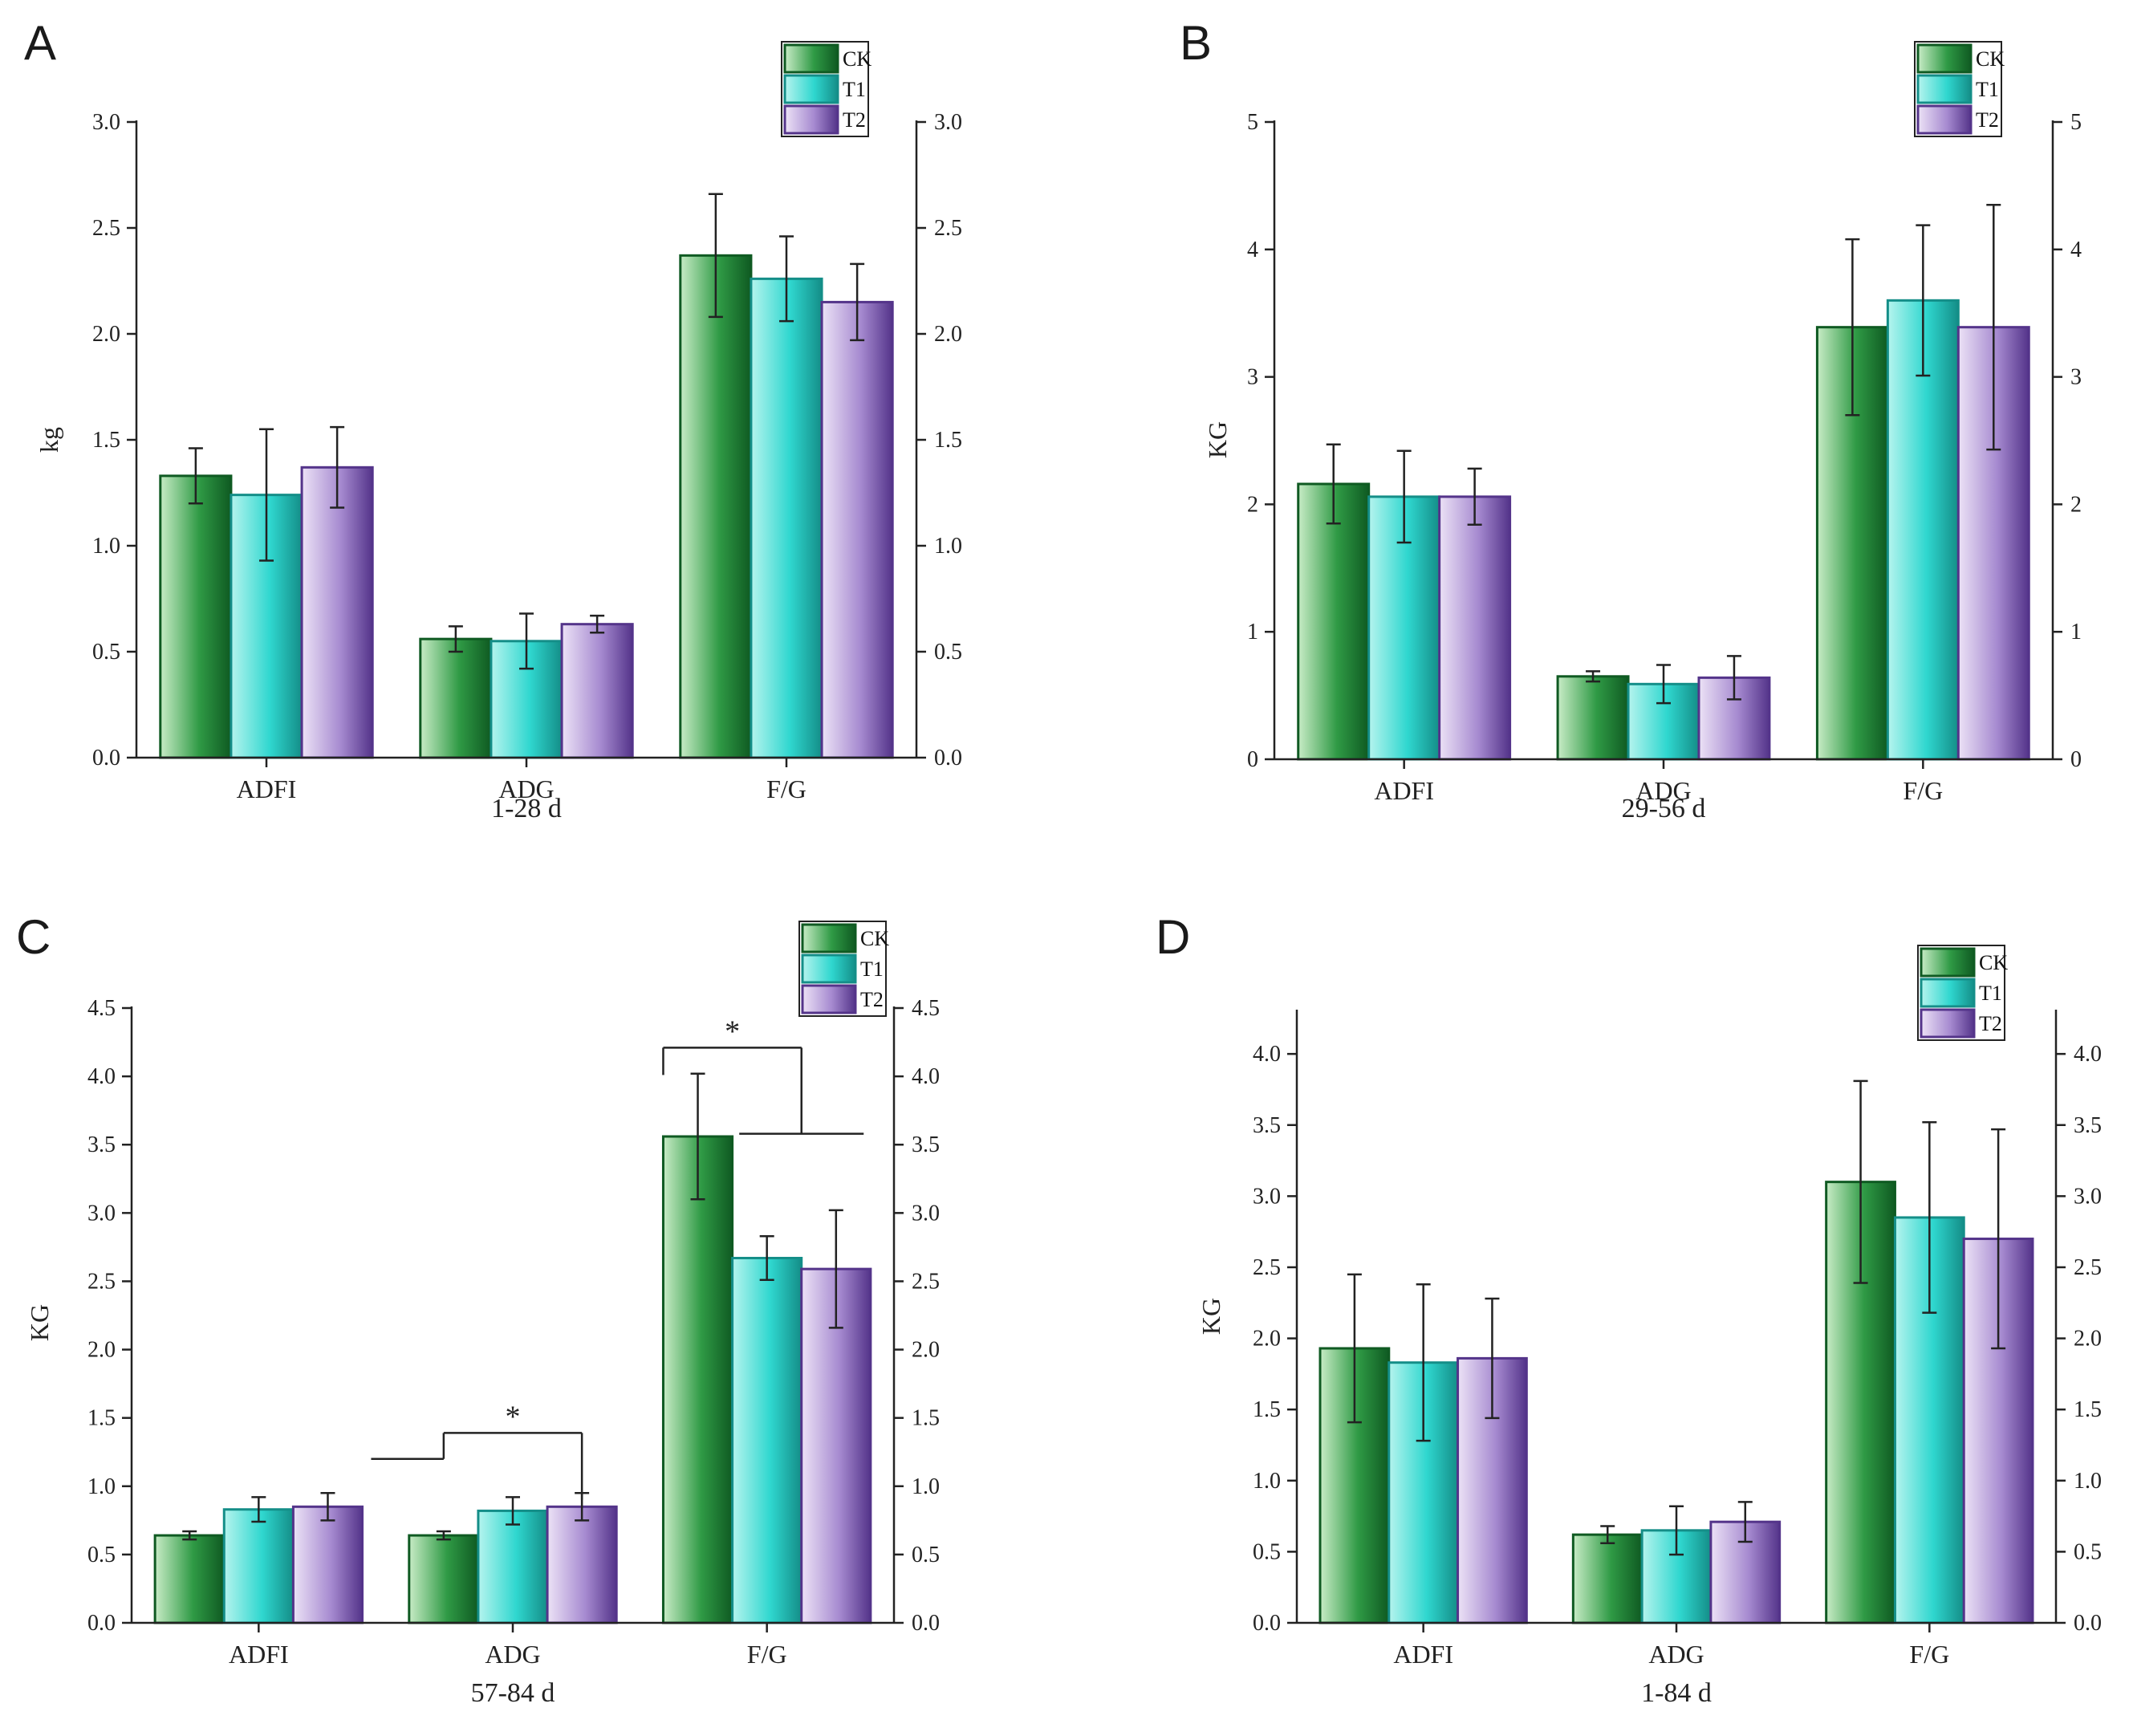 This screenshot has height=1736, width=2129. Describe the element at coordinates (40, 43) in the screenshot. I see `panel-letter: A` at that location.